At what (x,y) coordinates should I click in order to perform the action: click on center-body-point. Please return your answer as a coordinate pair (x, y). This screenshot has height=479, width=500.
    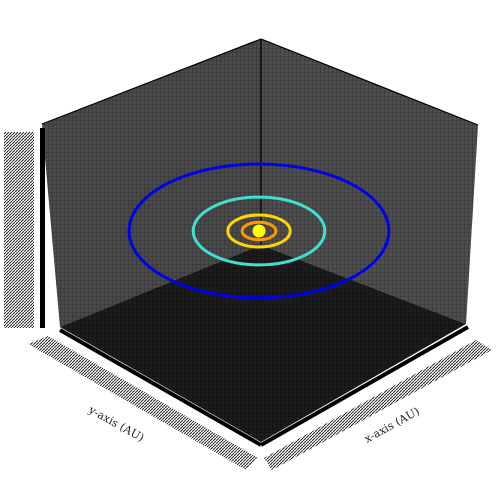
    Looking at the image, I should click on (259, 231).